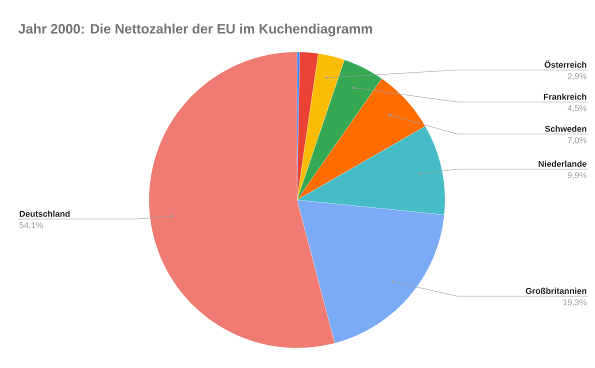 The image size is (595, 368). What do you see at coordinates (575, 302) in the screenshot?
I see `data-label: 19,3%` at bounding box center [575, 302].